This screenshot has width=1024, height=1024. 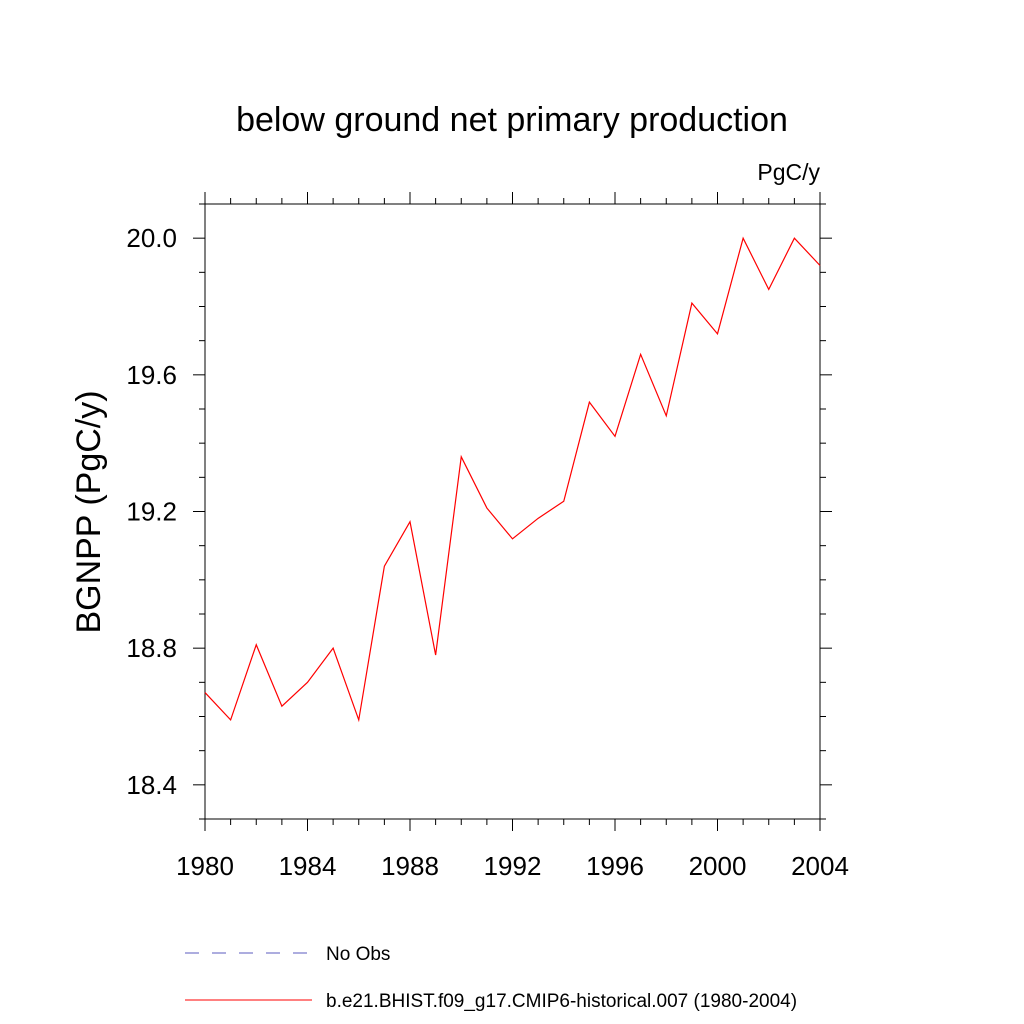 I want to click on x-tick-label: 2004, so click(x=820, y=866).